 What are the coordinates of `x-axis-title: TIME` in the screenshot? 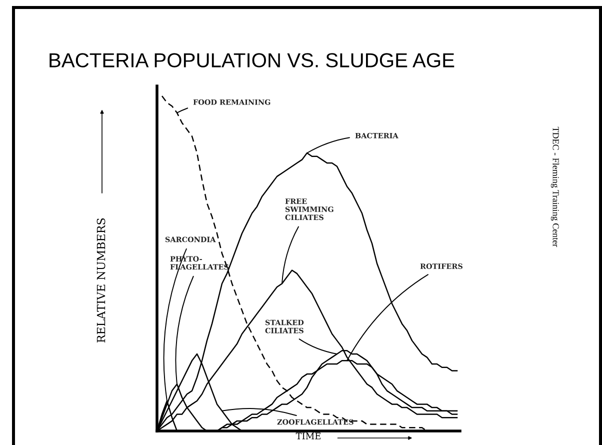 It's located at (308, 436).